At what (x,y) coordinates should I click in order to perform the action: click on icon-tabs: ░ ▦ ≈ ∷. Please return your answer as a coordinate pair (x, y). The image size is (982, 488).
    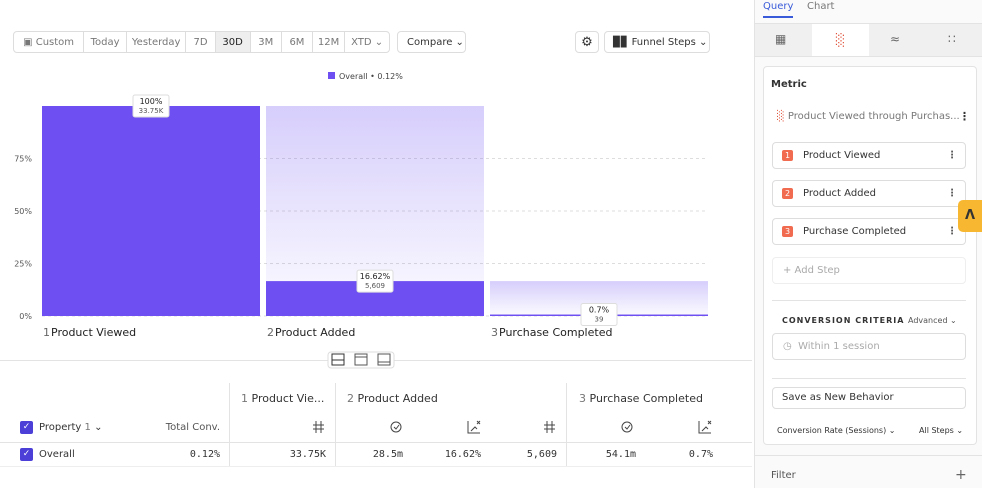
    Looking at the image, I should click on (868, 40).